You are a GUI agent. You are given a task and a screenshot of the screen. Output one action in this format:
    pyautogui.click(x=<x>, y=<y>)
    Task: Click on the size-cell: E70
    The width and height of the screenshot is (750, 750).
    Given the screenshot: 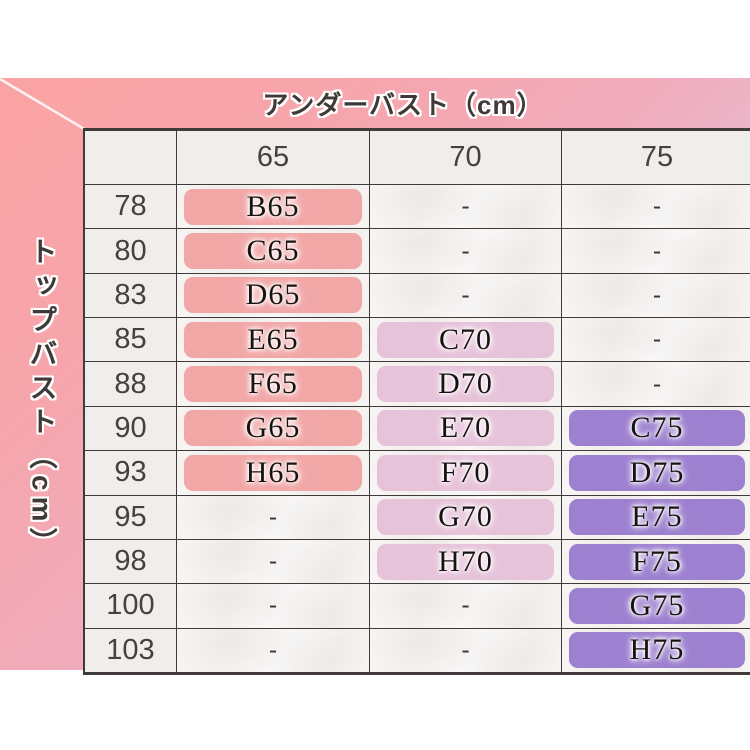 What is the action you would take?
    pyautogui.click(x=466, y=429)
    